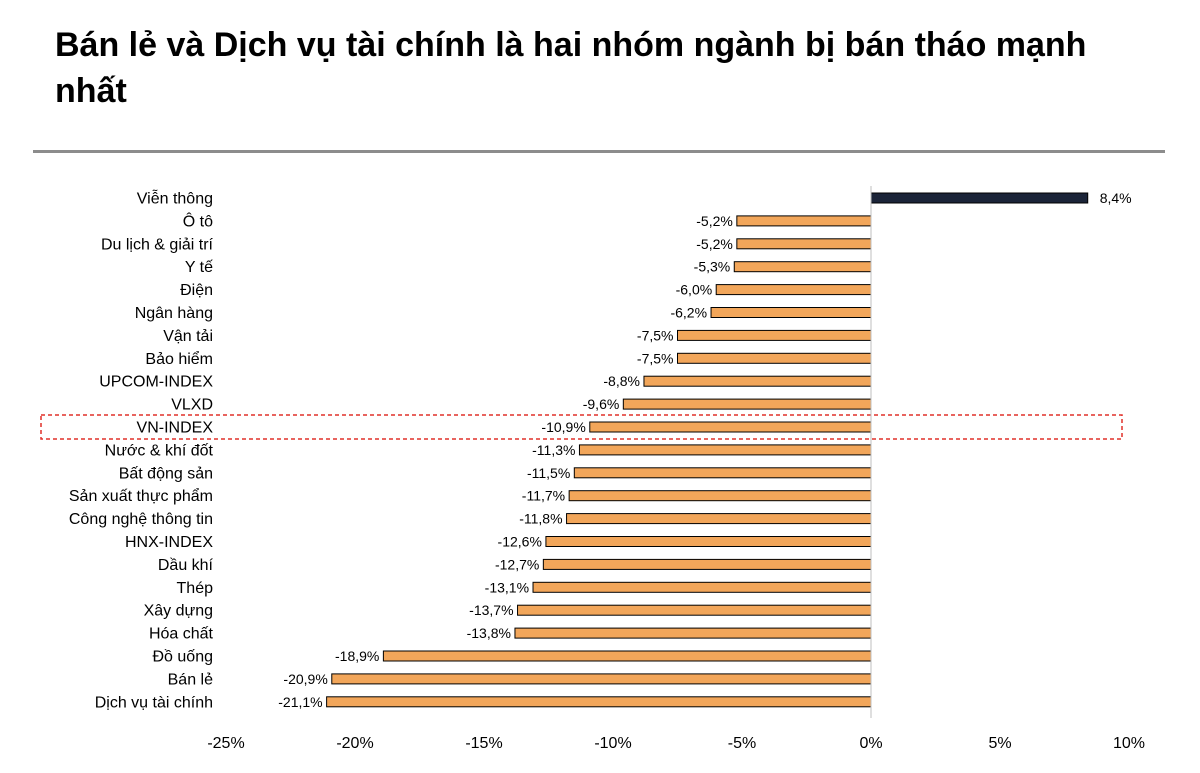 The height and width of the screenshot is (773, 1200). Describe the element at coordinates (507, 587) in the screenshot. I see `data-label: -13,1%` at that location.